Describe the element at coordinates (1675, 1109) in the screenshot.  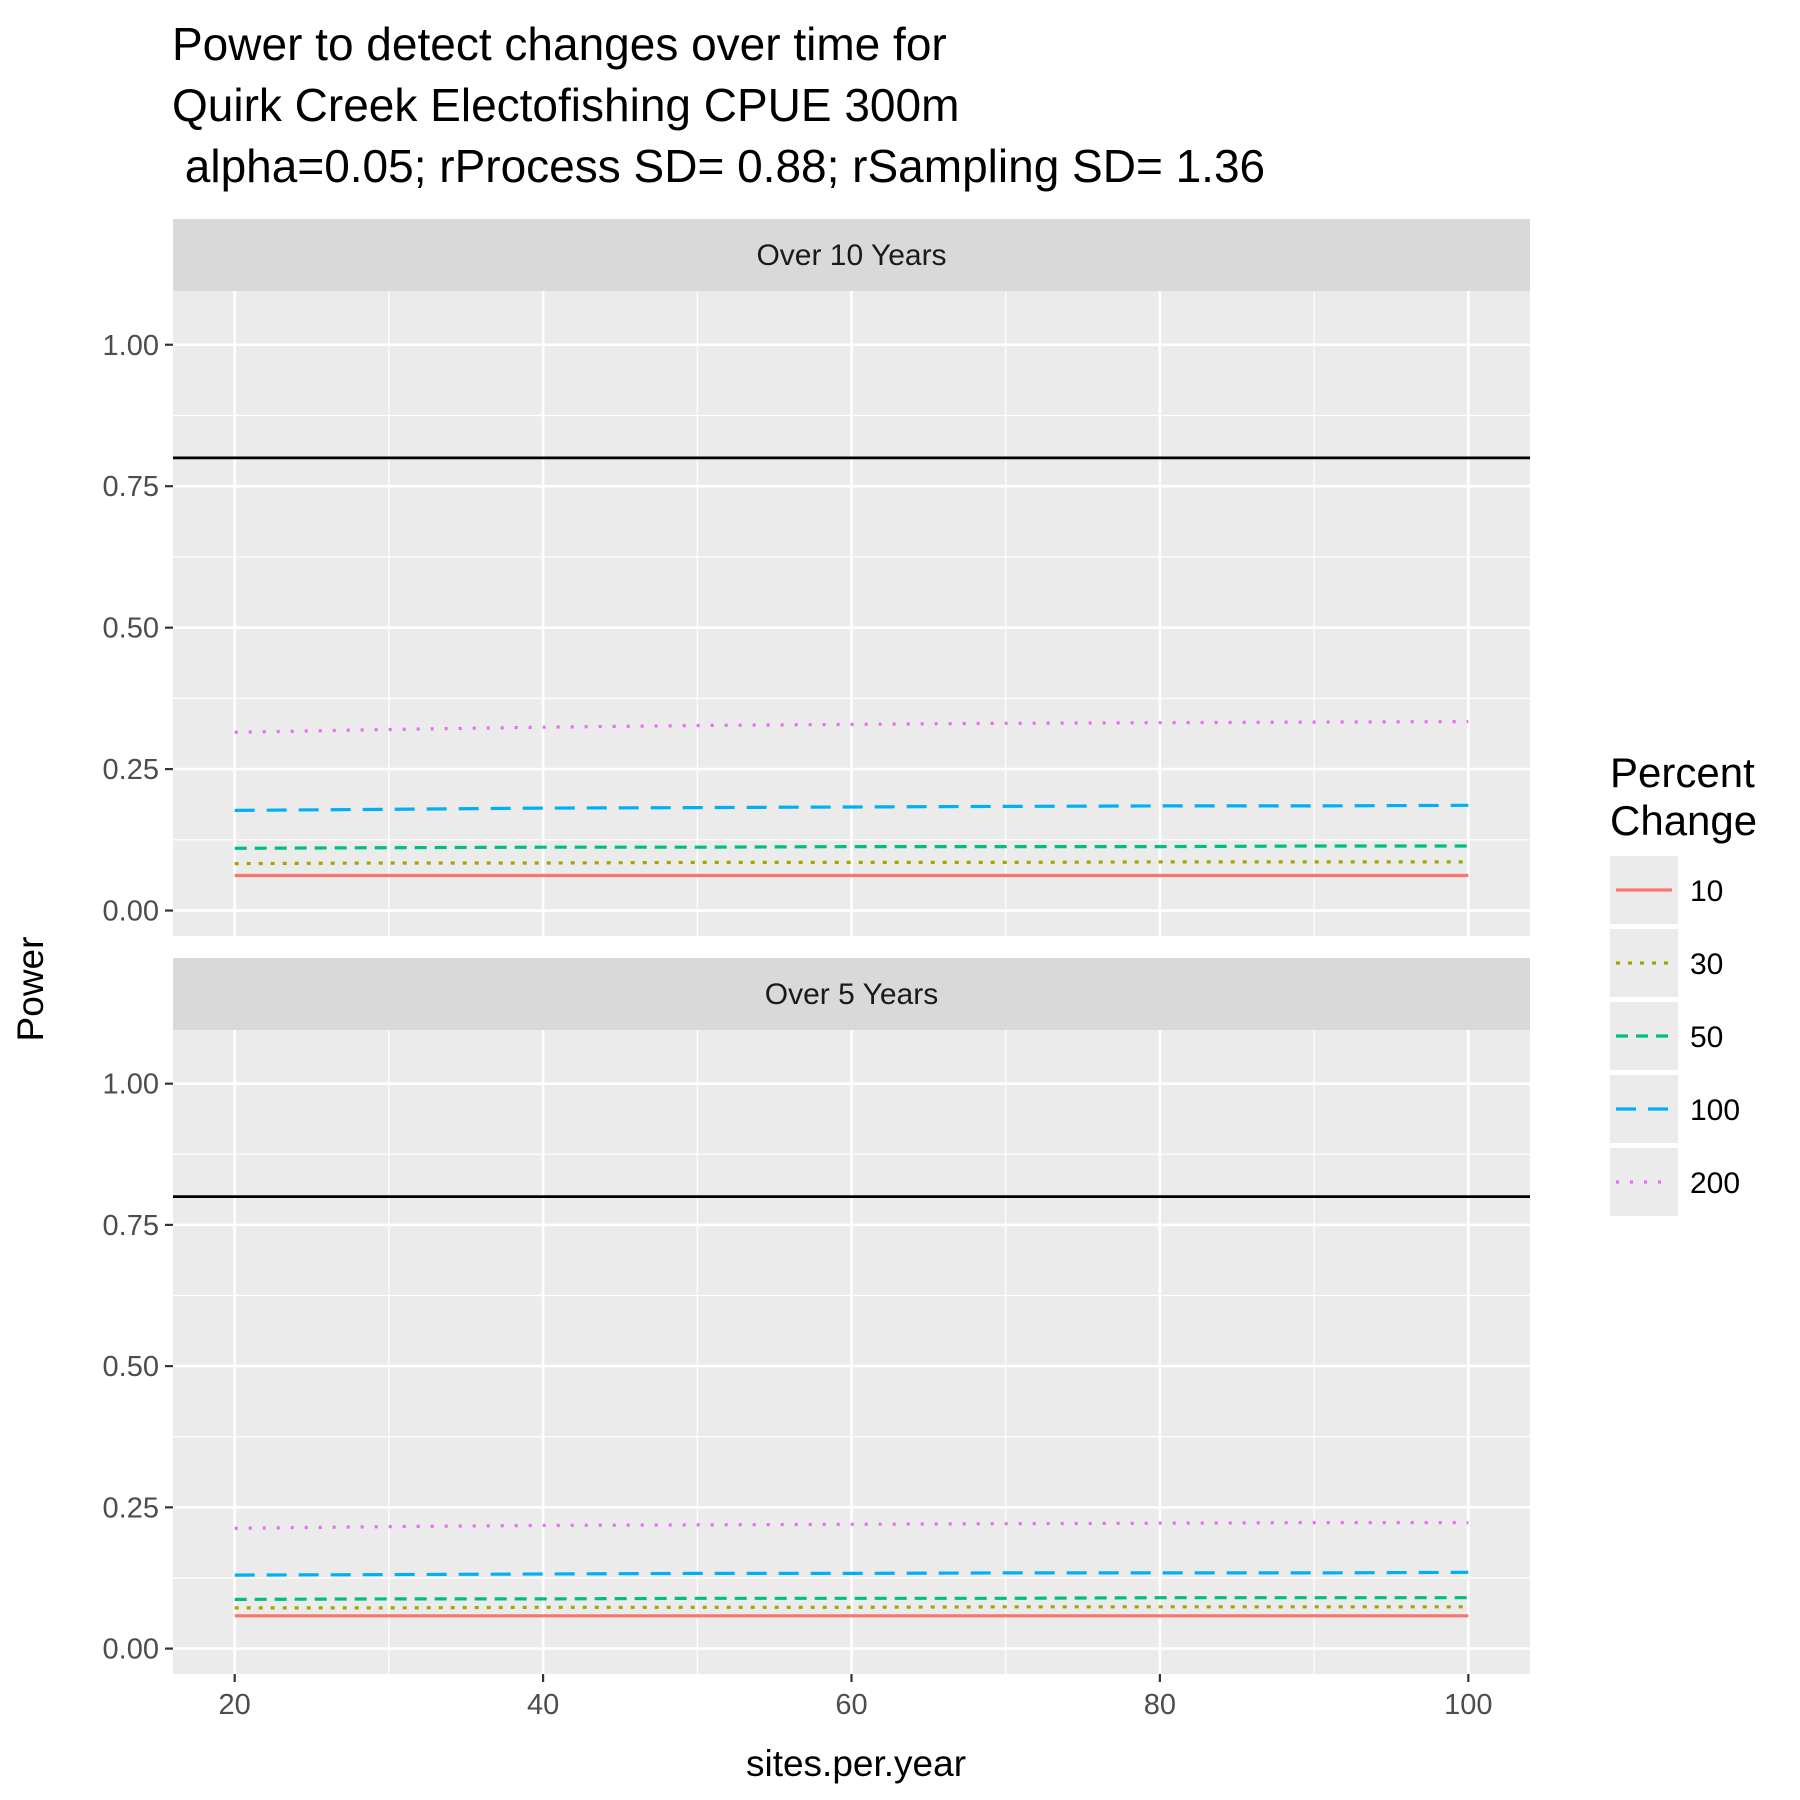
I see `legend-item-100: 100` at that location.